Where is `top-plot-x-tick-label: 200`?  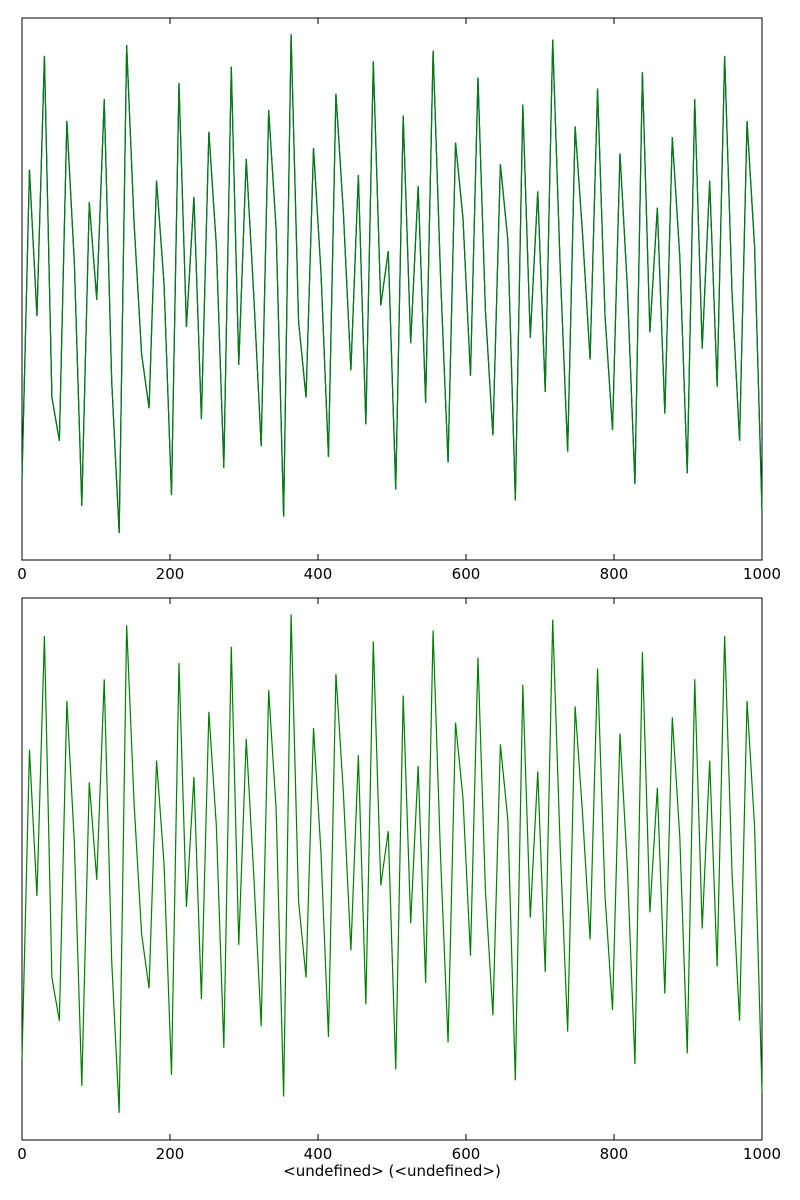
top-plot-x-tick-label: 200 is located at coordinates (170, 574).